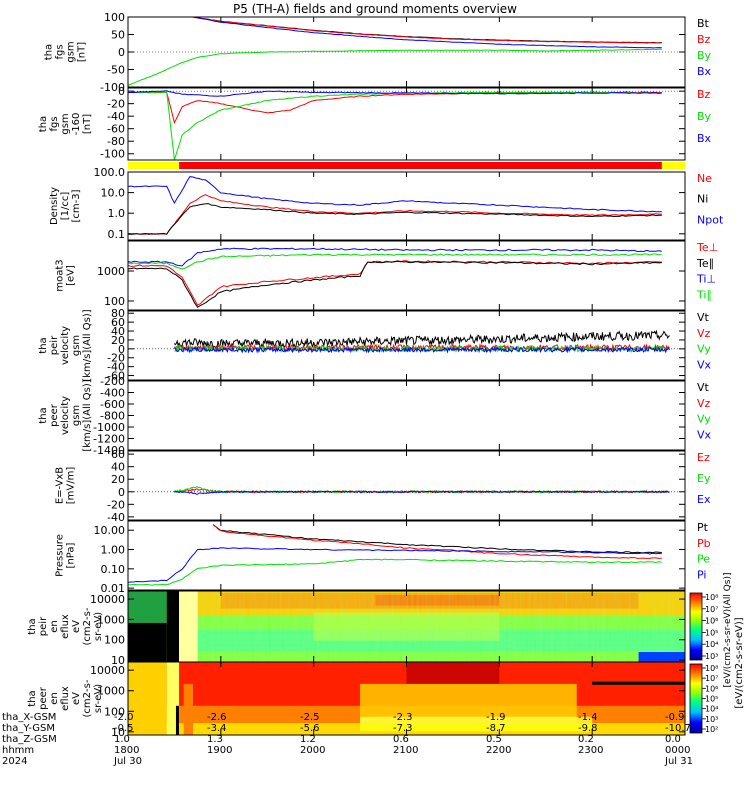  Describe the element at coordinates (118, 454) in the screenshot. I see `y-tick-label: 60` at that location.